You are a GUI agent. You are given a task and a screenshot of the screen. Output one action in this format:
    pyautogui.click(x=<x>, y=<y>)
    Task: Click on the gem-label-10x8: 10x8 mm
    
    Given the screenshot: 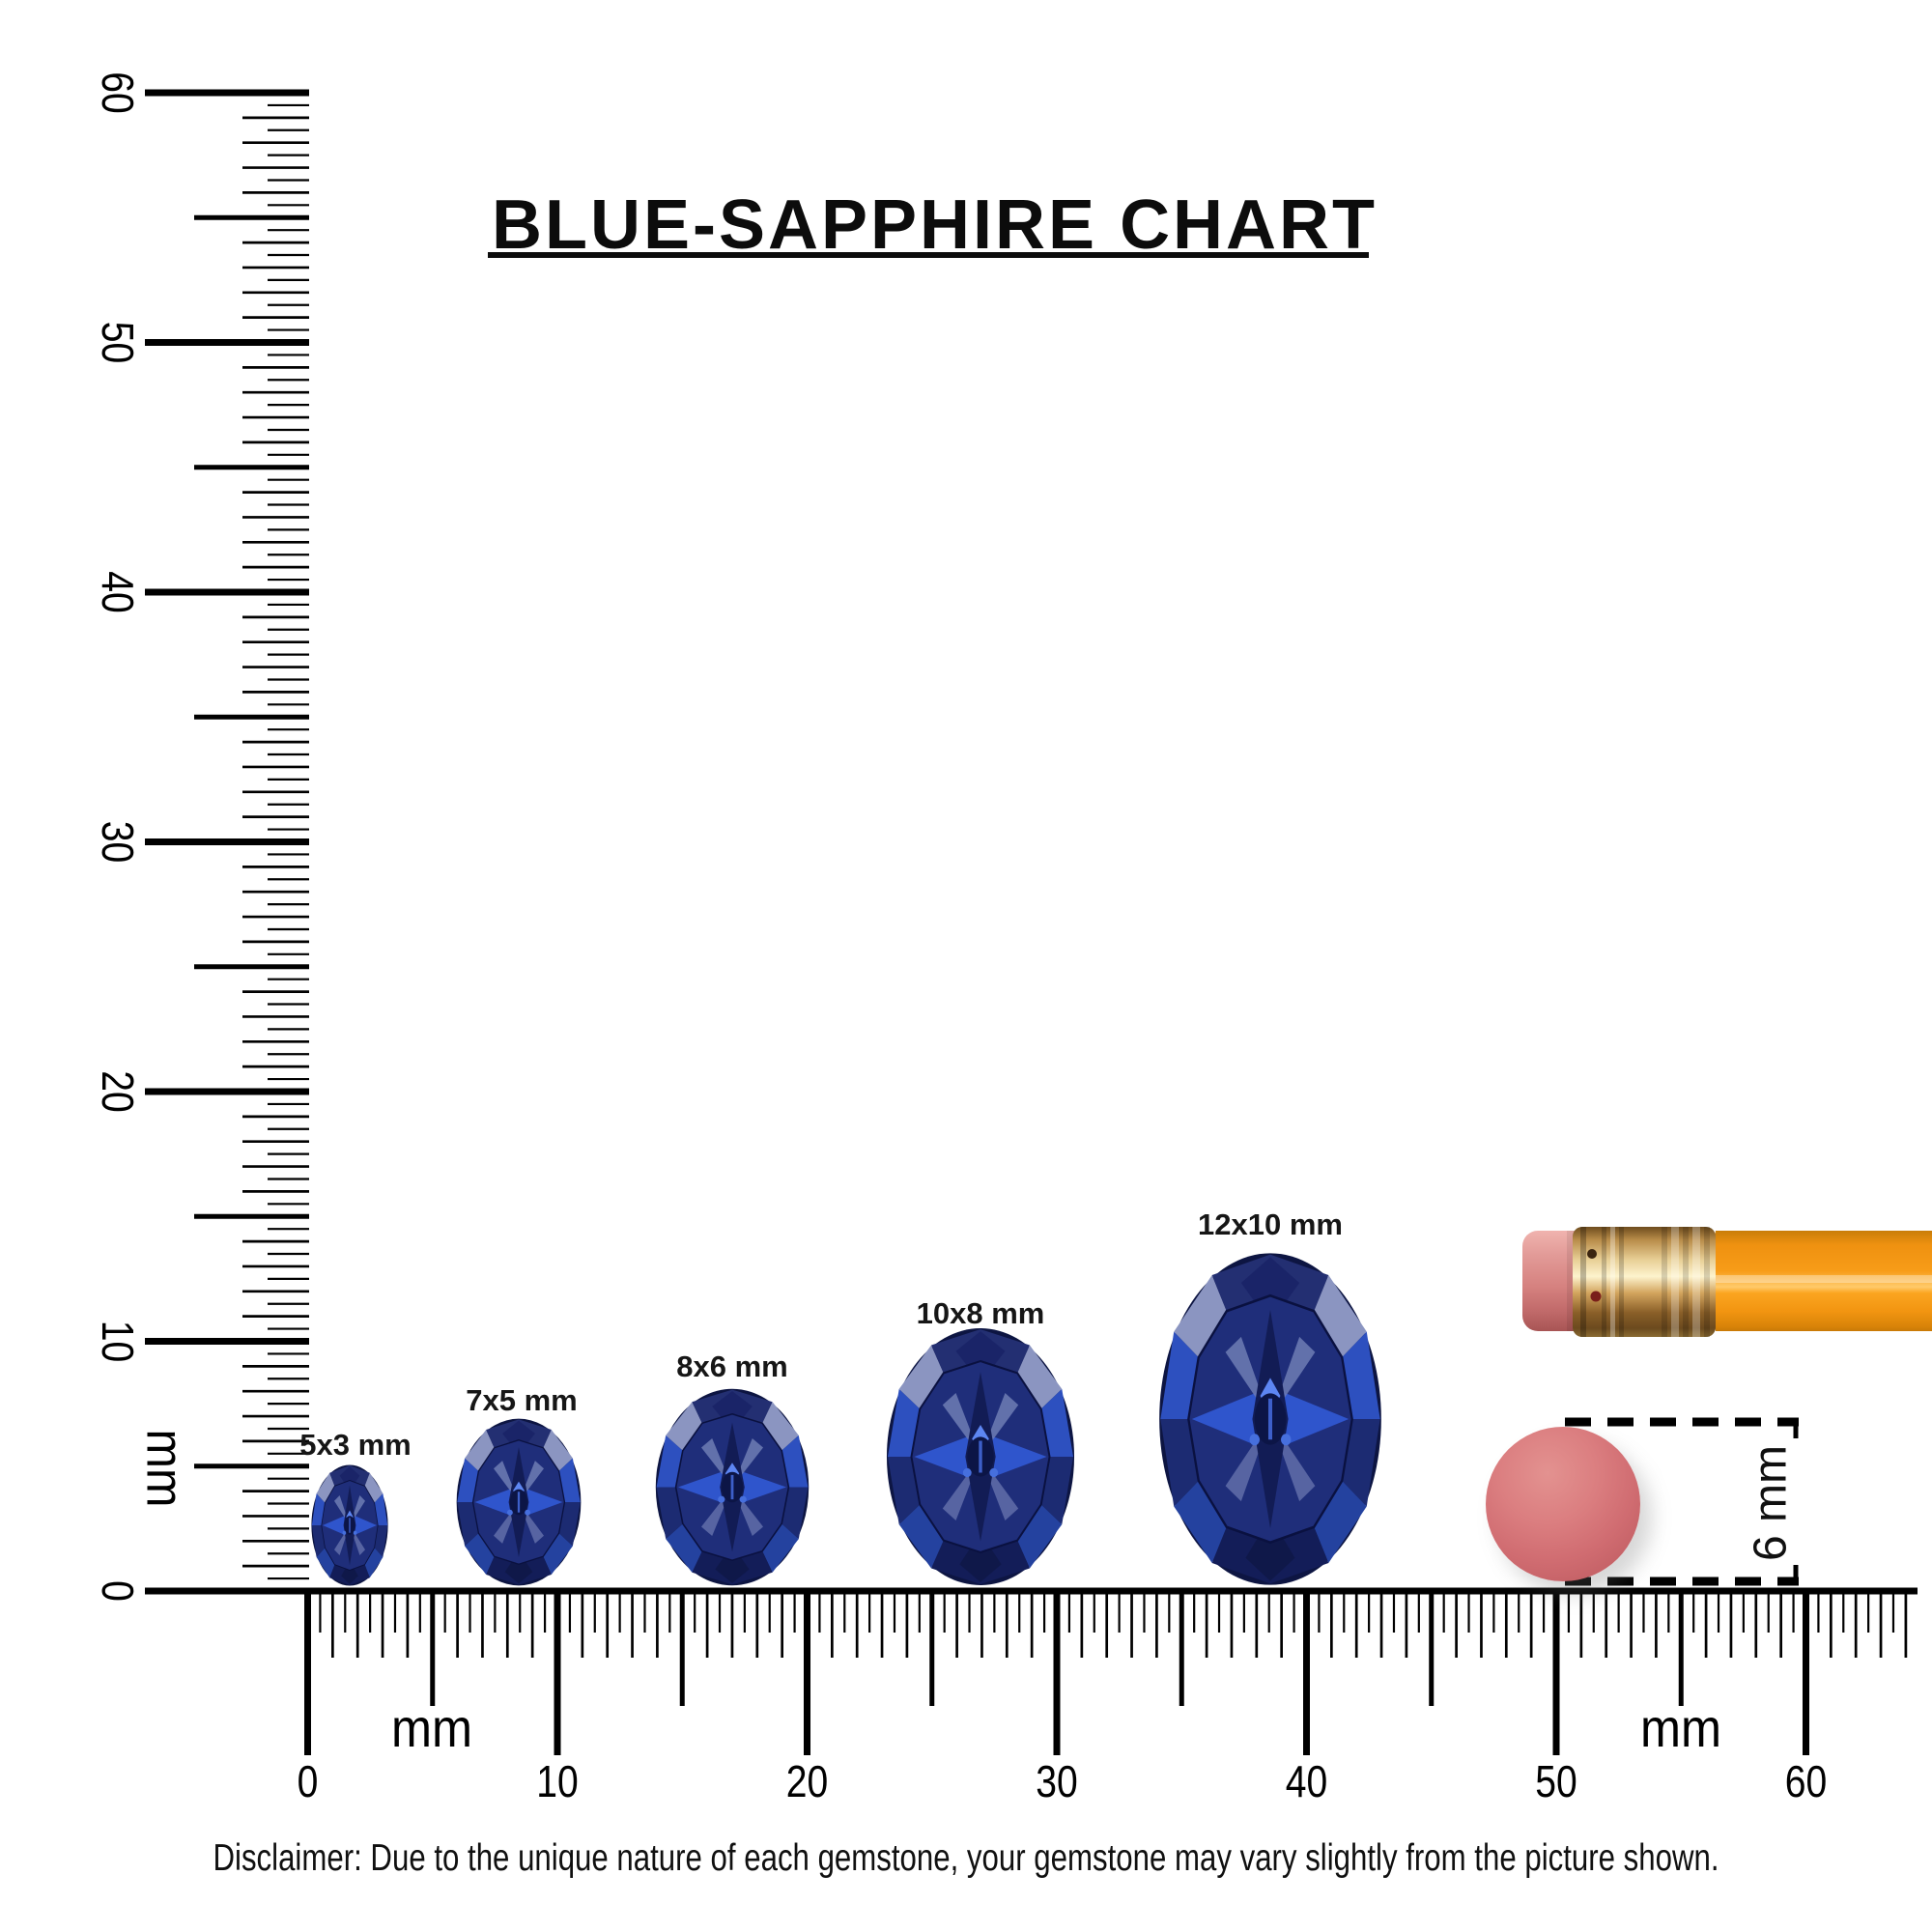 What is the action you would take?
    pyautogui.click(x=980, y=1313)
    